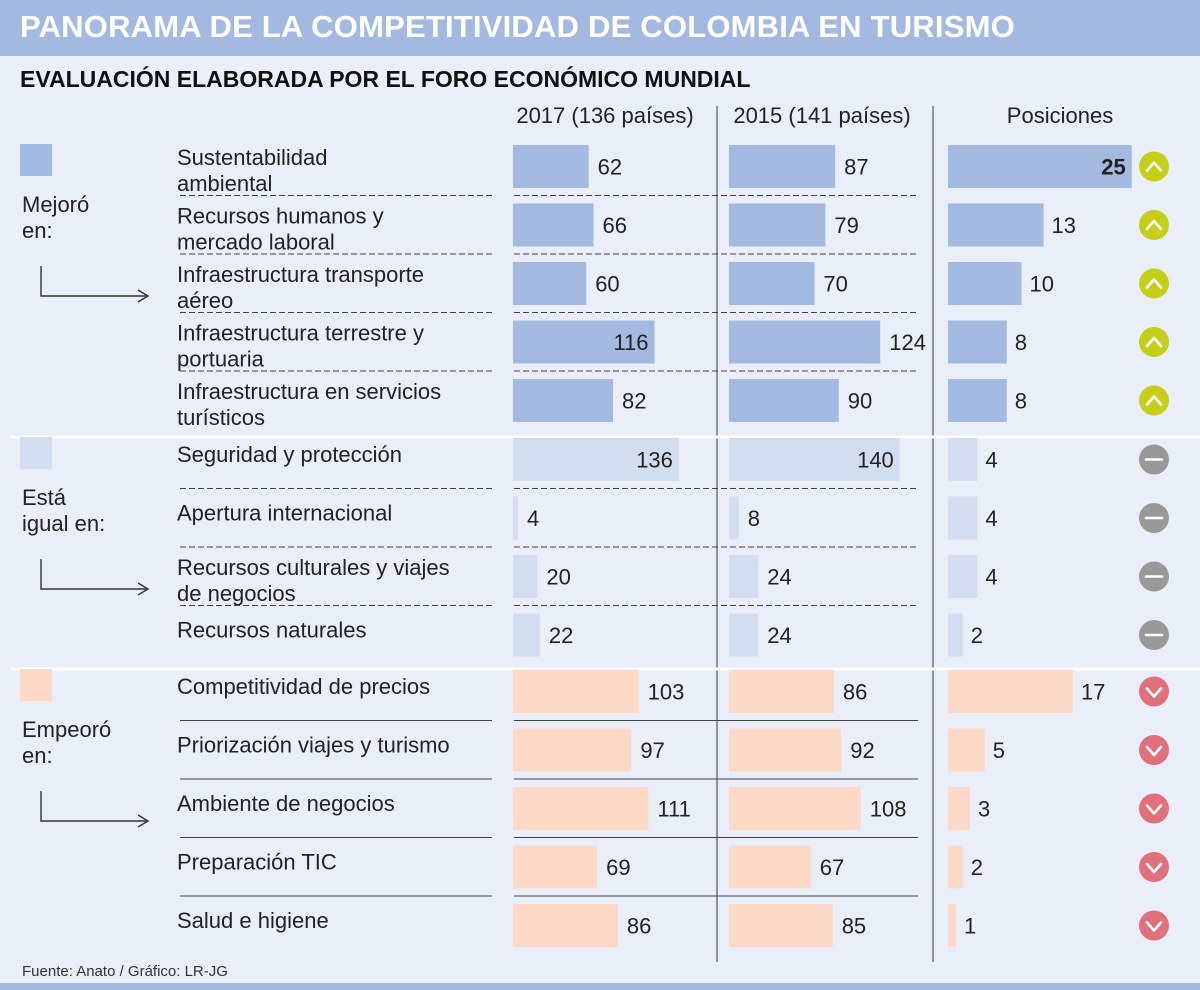 The image size is (1200, 990). I want to click on category-label: portuaria, so click(221, 359).